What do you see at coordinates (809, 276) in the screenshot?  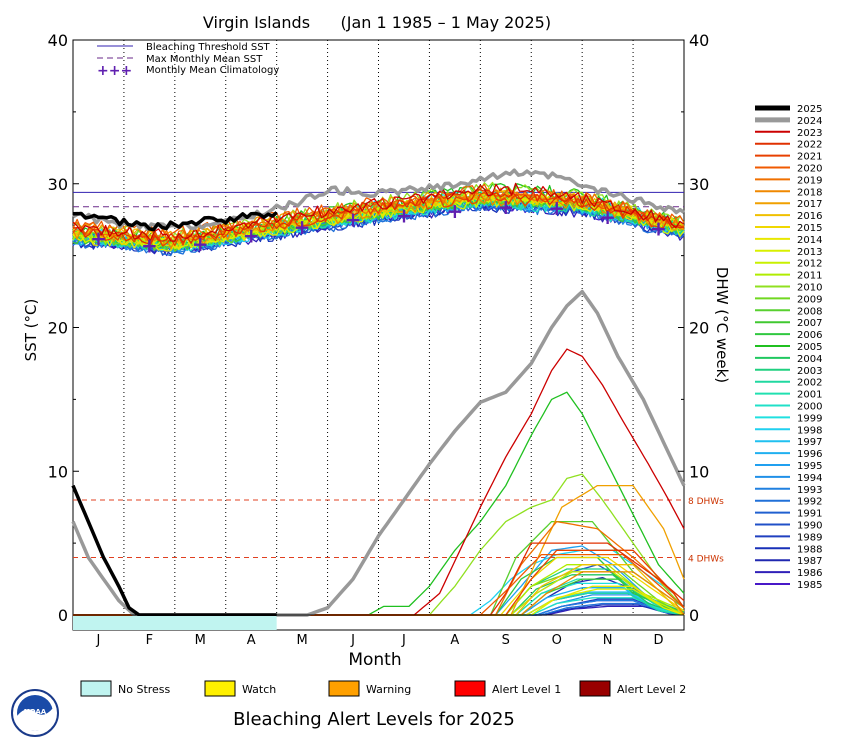 I see `year-legend-label: 2011` at bounding box center [809, 276].